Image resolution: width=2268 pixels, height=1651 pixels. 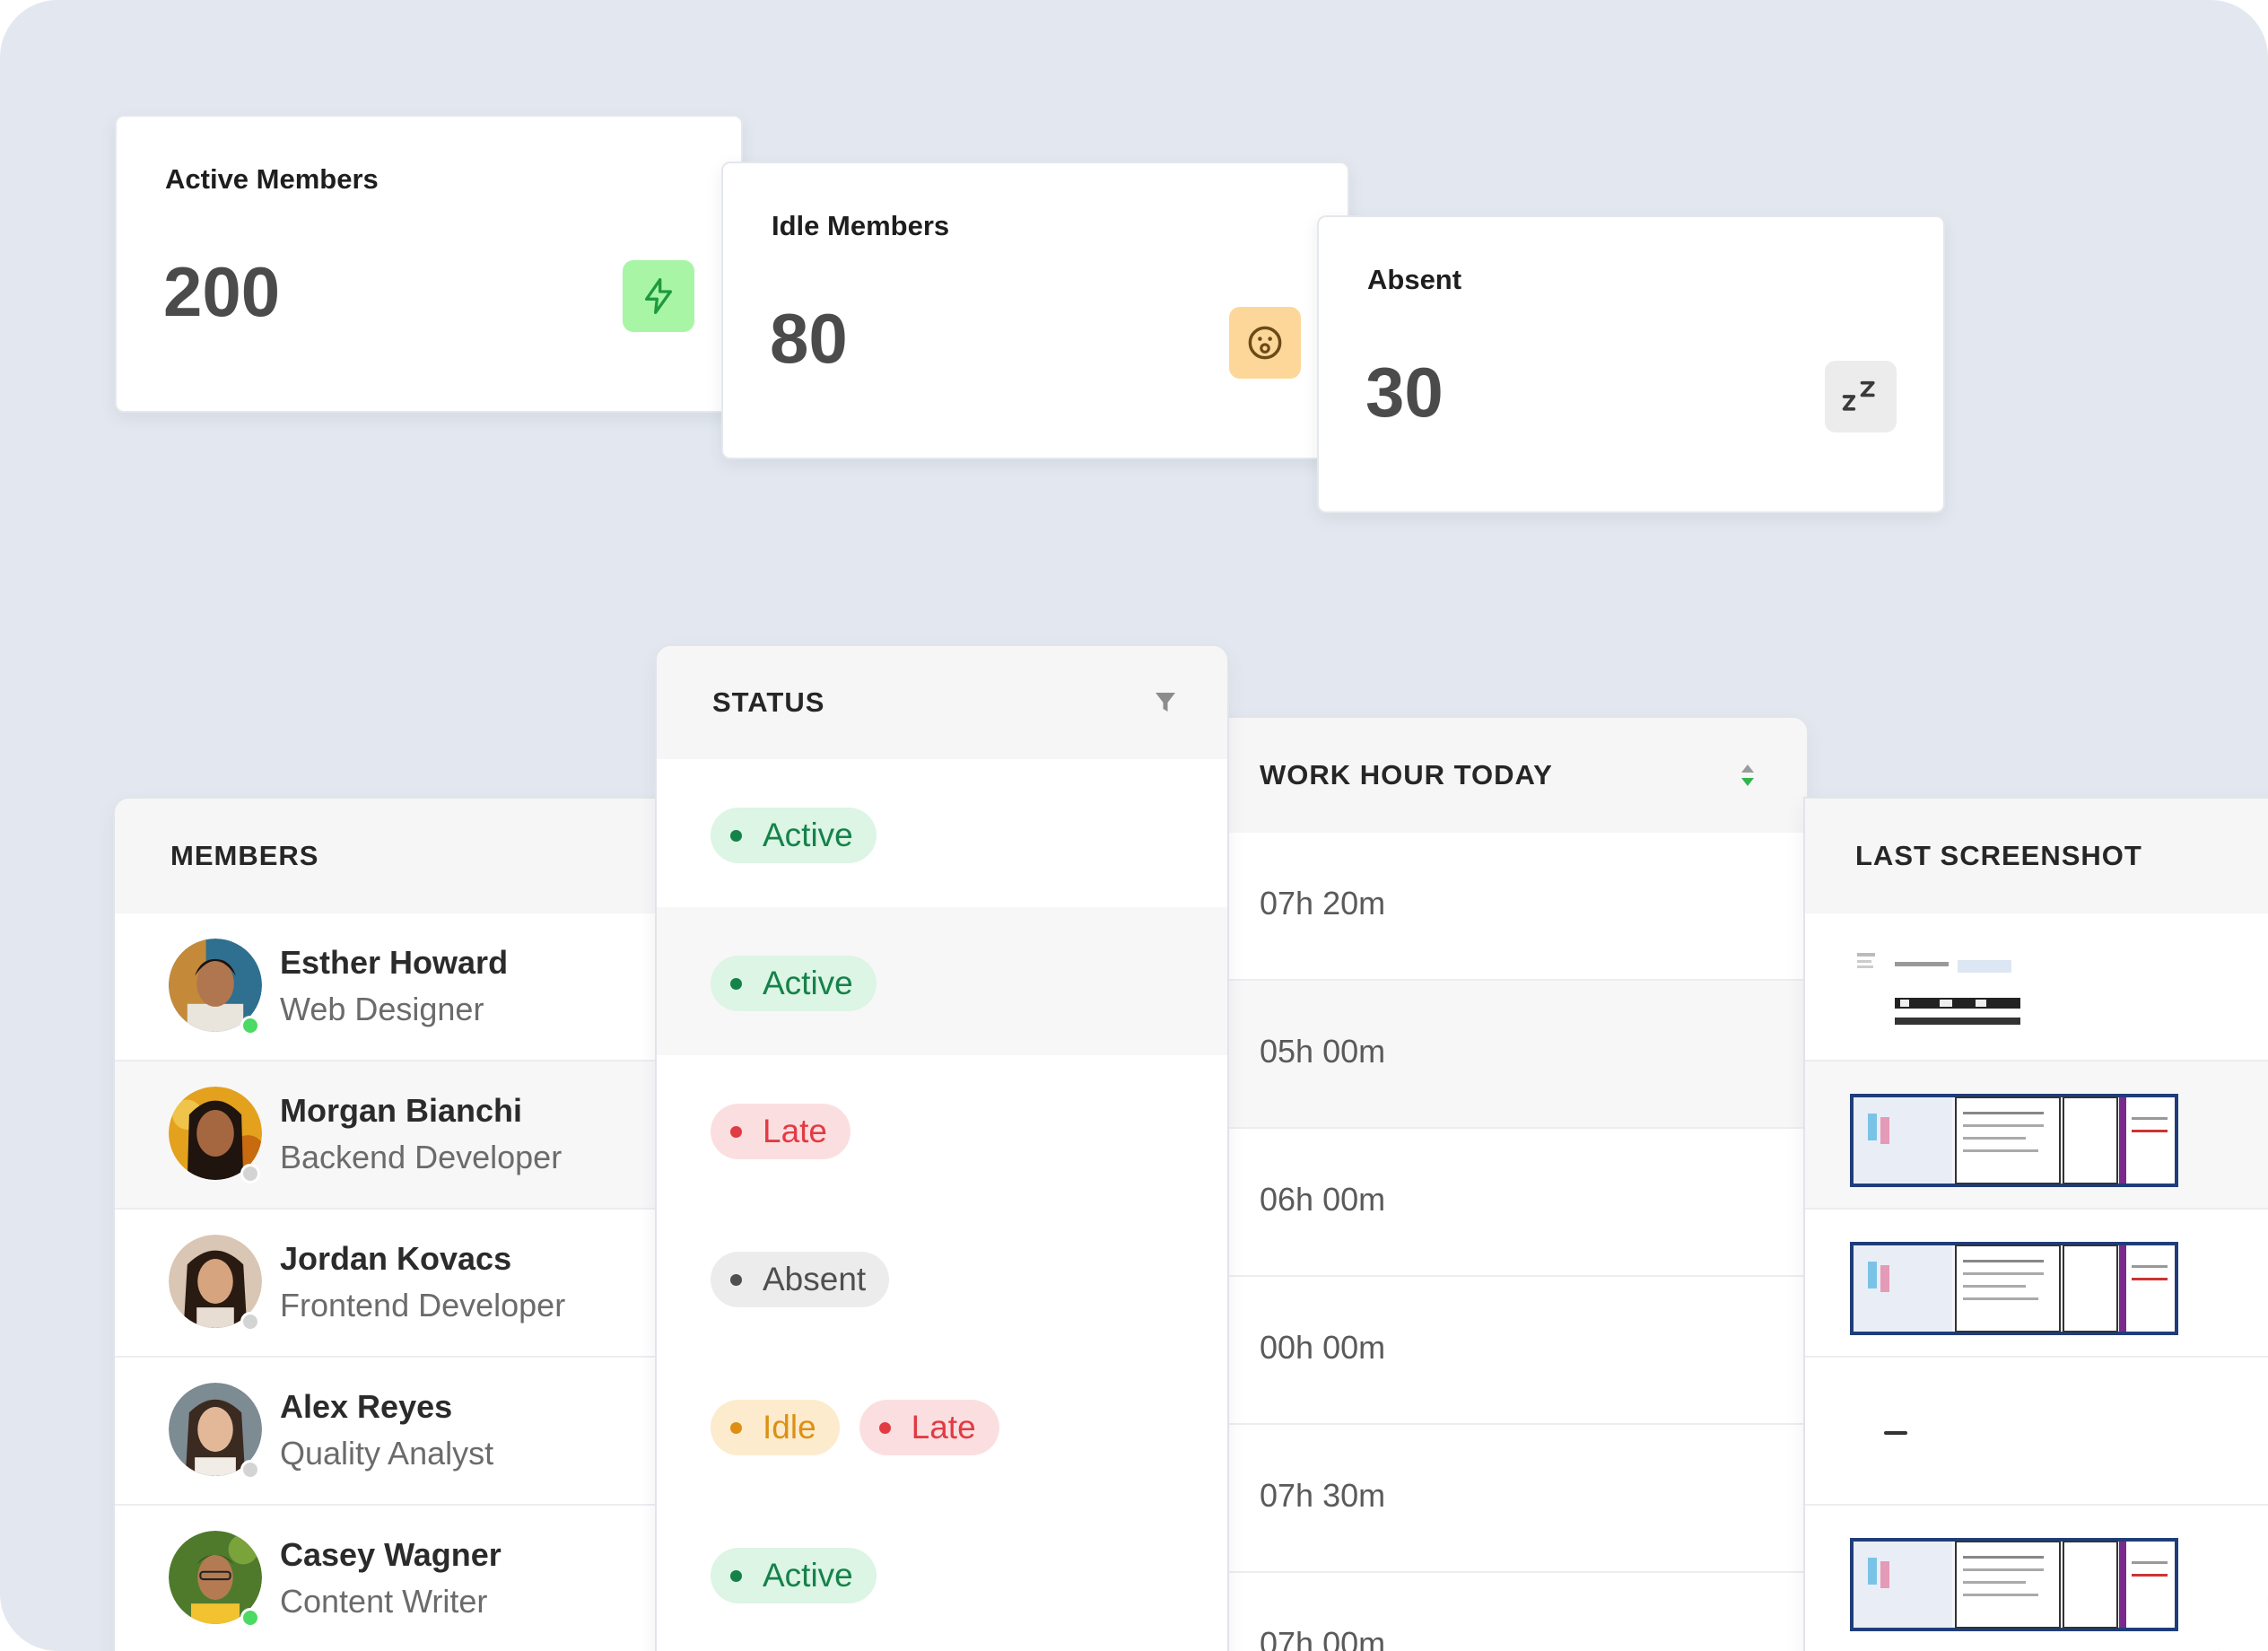 What do you see at coordinates (1503, 1612) in the screenshot?
I see `work-hour-cell: 07h 00m` at bounding box center [1503, 1612].